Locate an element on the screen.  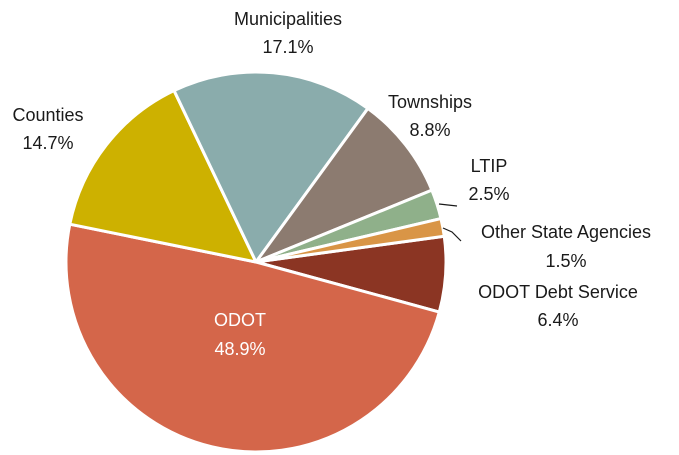
value-label: 6.4% is located at coordinates (557, 320).